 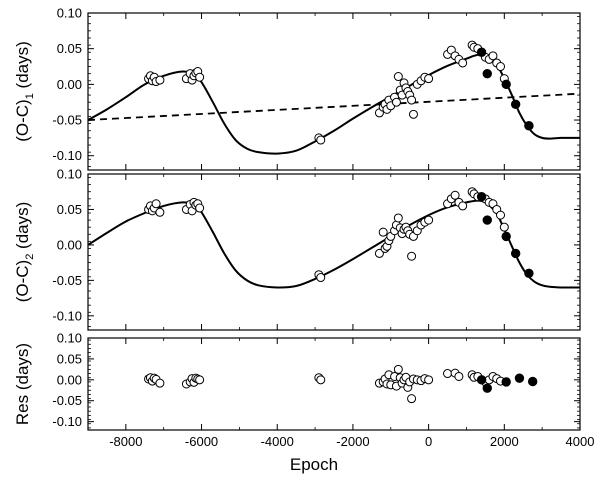 I want to click on x-tick-label: -6000, so click(x=201, y=441).